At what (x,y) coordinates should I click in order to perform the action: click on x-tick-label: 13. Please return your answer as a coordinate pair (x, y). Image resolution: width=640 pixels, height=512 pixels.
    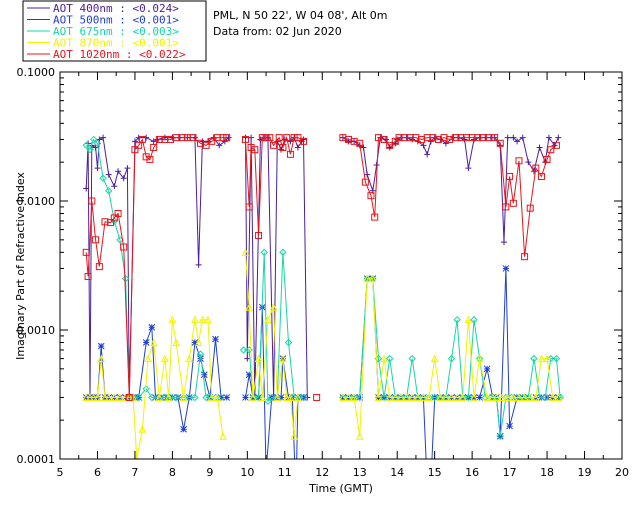
    Looking at the image, I should click on (360, 472).